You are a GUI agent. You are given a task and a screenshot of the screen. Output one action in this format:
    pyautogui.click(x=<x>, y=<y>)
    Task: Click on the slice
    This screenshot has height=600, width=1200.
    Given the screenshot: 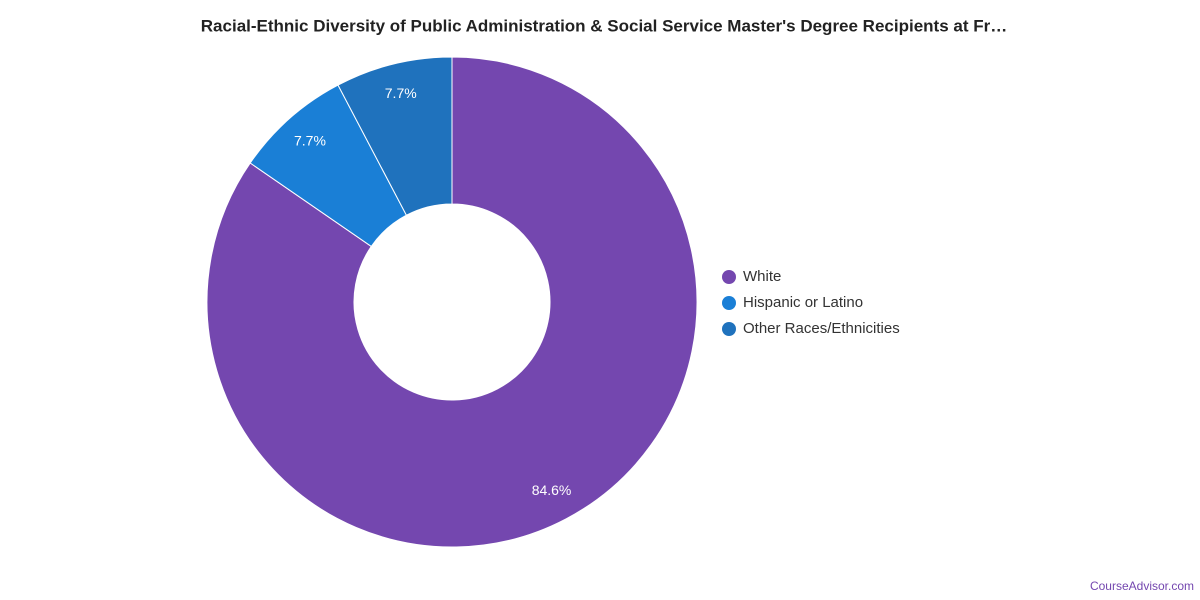 What is the action you would take?
    pyautogui.click(x=395, y=136)
    